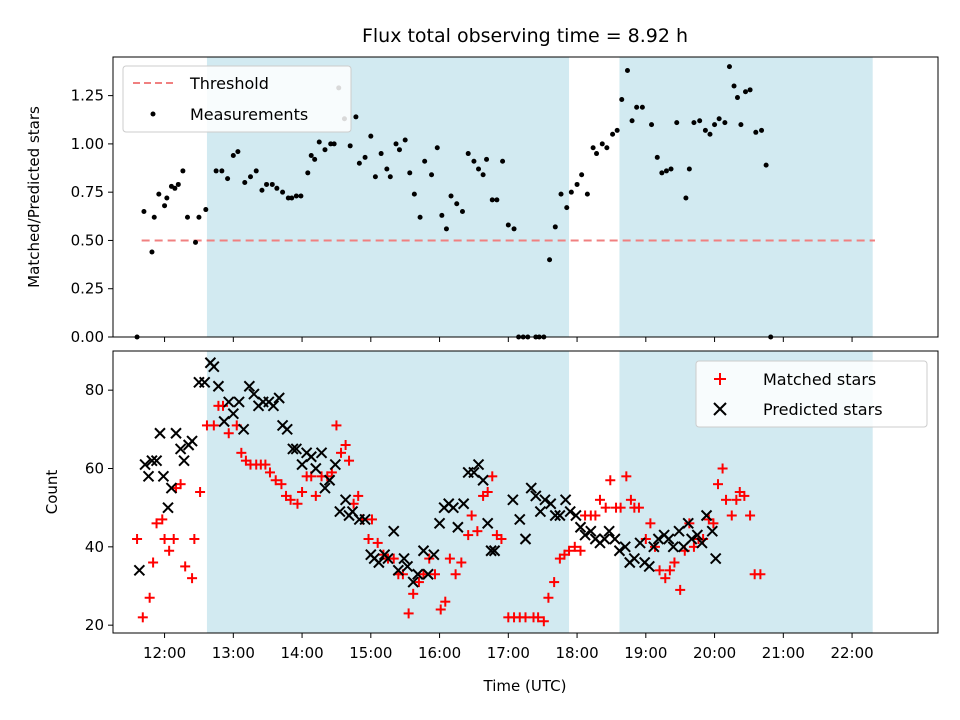 Image resolution: width=960 pixels, height=720 pixels. Describe the element at coordinates (720, 379) in the screenshot. I see `legend-matched-swatch` at that location.